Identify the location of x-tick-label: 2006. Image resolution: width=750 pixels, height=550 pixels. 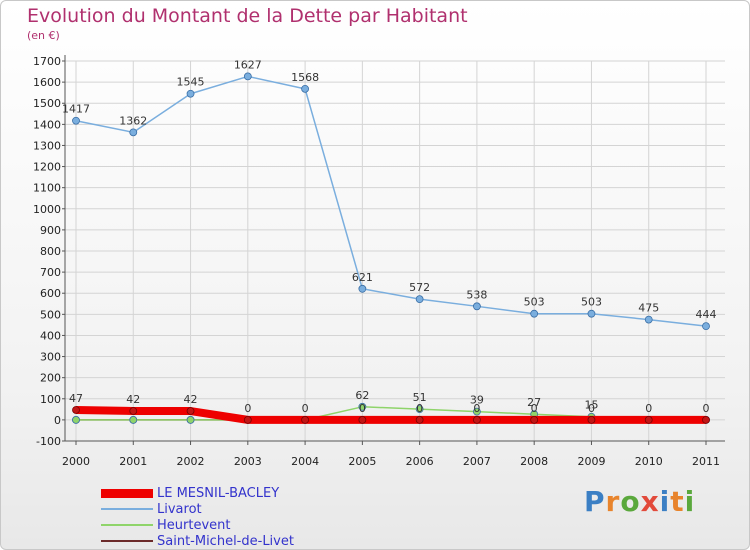
(420, 461).